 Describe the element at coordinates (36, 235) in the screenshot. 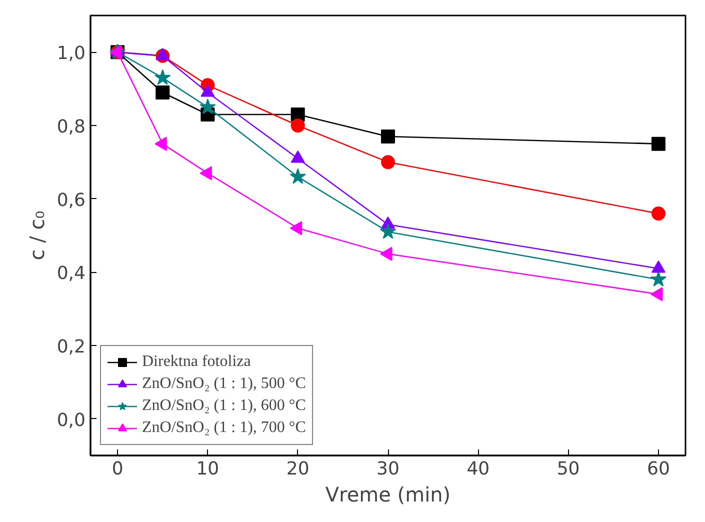

I see `y-axis-title: c / c₀` at that location.